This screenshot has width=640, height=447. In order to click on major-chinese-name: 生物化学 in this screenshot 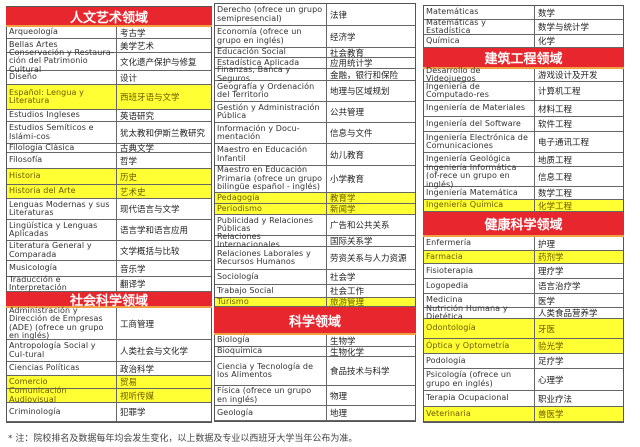, I will do `click(347, 352)`.